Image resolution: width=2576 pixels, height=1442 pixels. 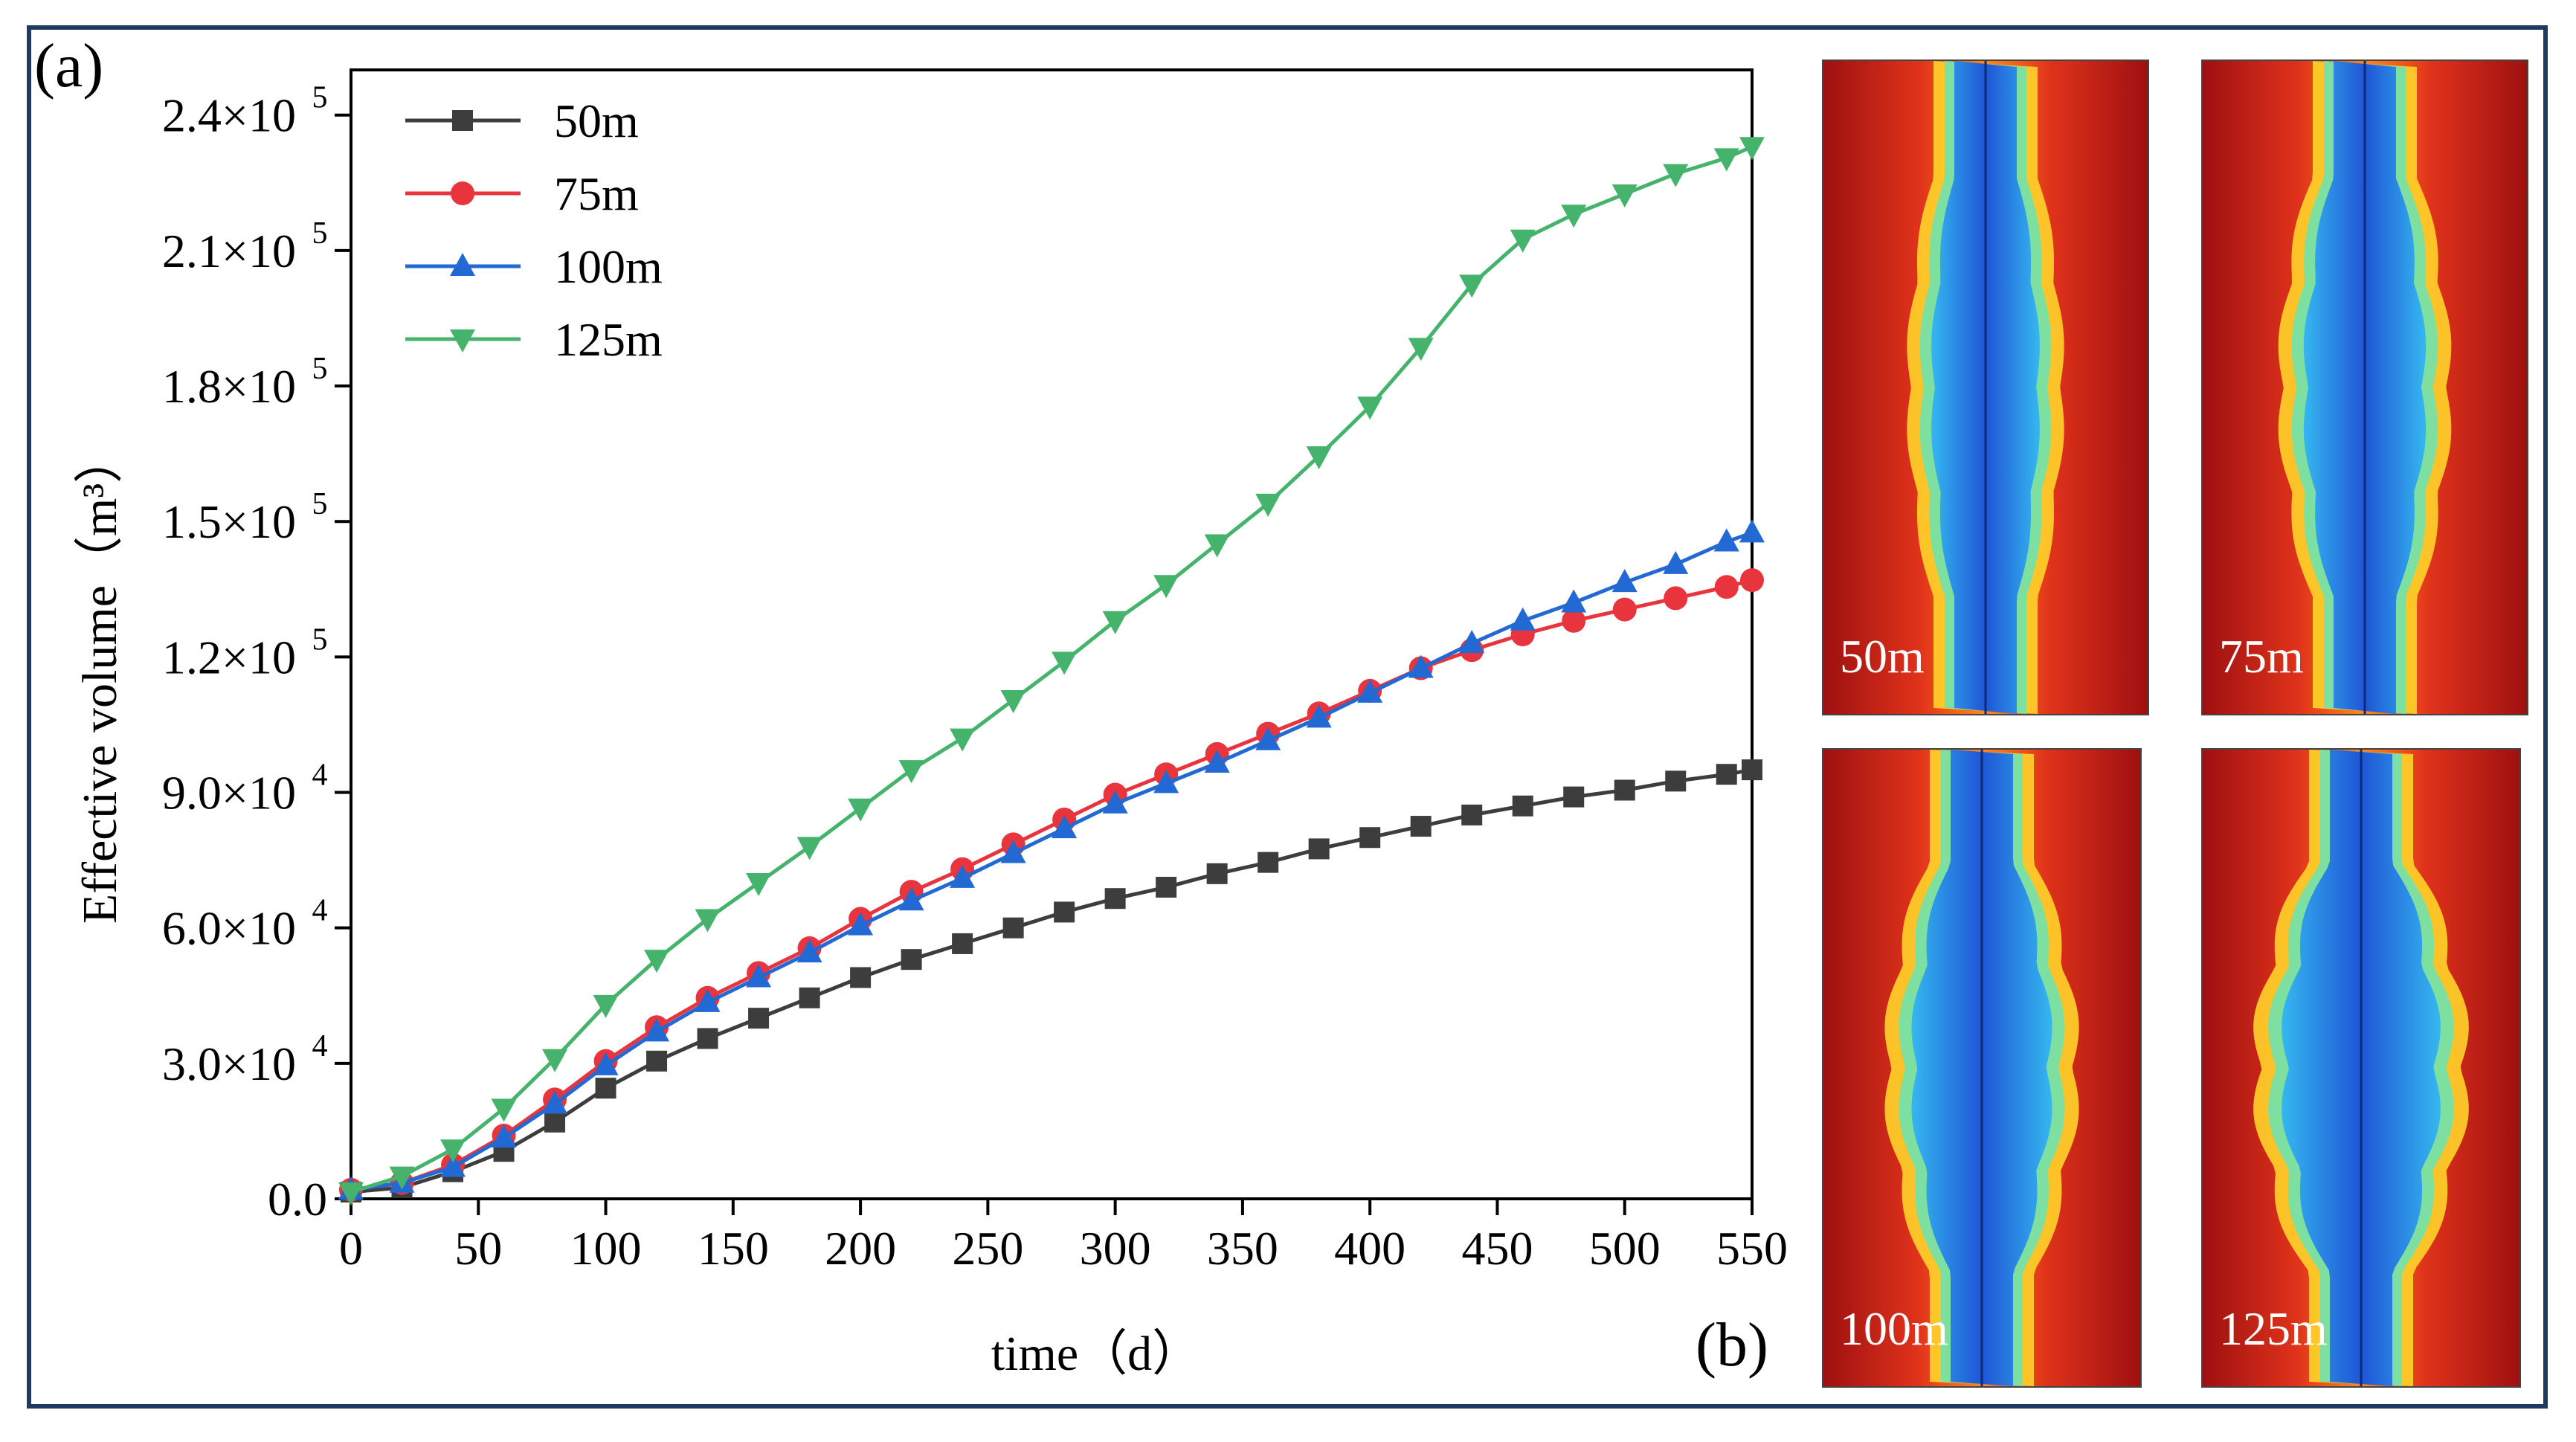 I want to click on x-tick-label: 150, so click(x=733, y=1248).